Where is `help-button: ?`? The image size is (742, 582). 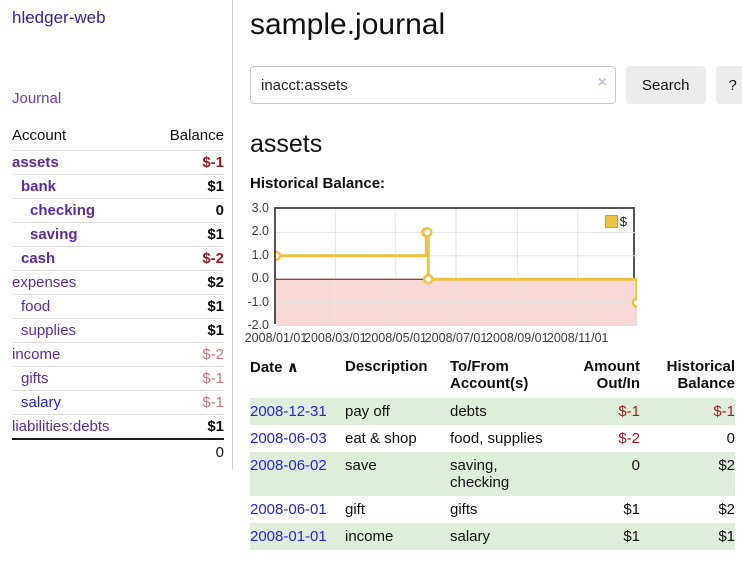
help-button: ? is located at coordinates (728, 85).